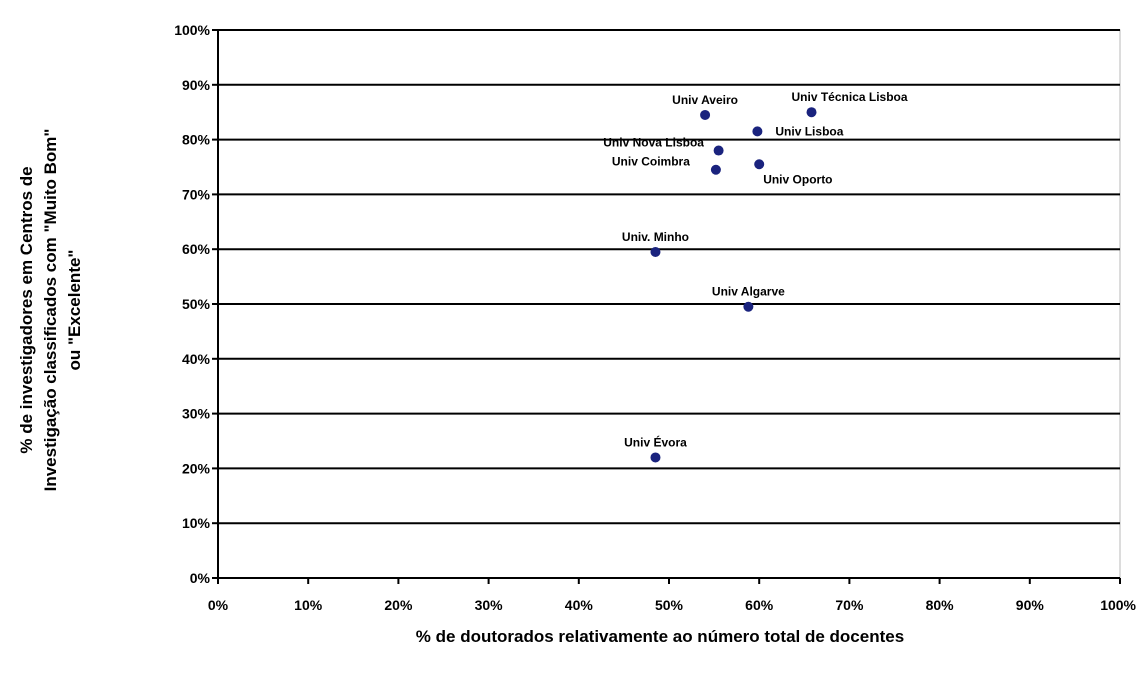 Image resolution: width=1142 pixels, height=680 pixels. I want to click on point-label: Univ Lisboa, so click(809, 131).